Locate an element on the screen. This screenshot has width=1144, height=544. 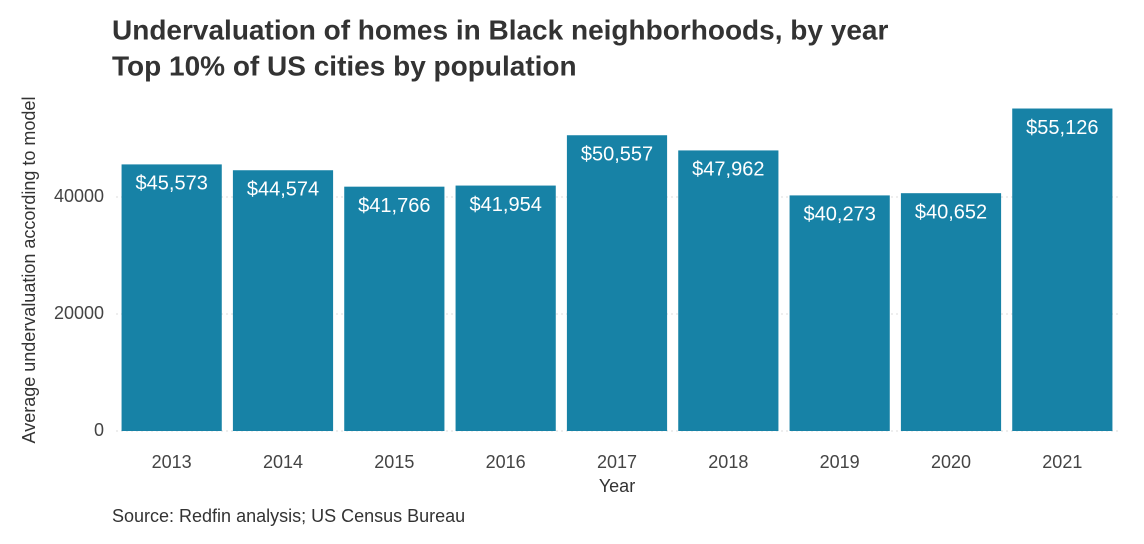
chart-subtitle: Top 10% of US cities by population is located at coordinates (344, 65).